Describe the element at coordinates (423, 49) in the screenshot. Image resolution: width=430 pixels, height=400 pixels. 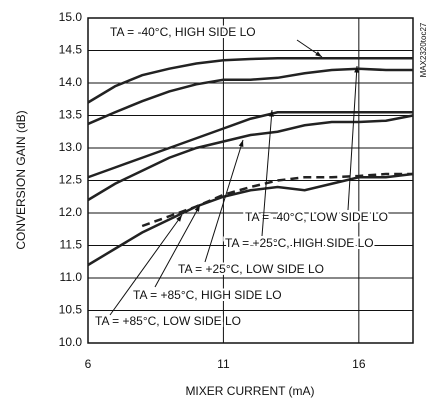
I see `watermark: MAX2320toc27` at that location.